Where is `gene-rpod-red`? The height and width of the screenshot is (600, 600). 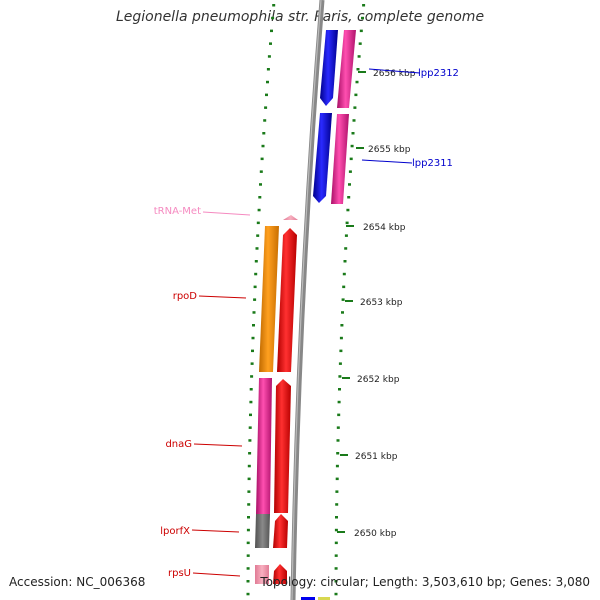 gene-rpod-red is located at coordinates (287, 300).